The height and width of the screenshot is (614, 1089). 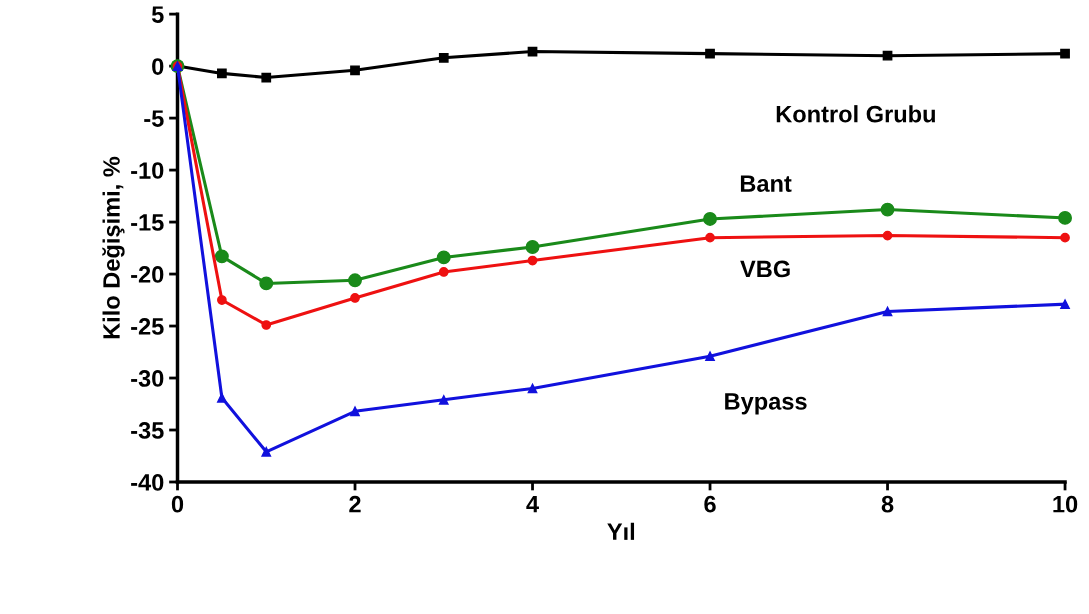 I want to click on x-tick-label: 0, so click(x=177, y=504).